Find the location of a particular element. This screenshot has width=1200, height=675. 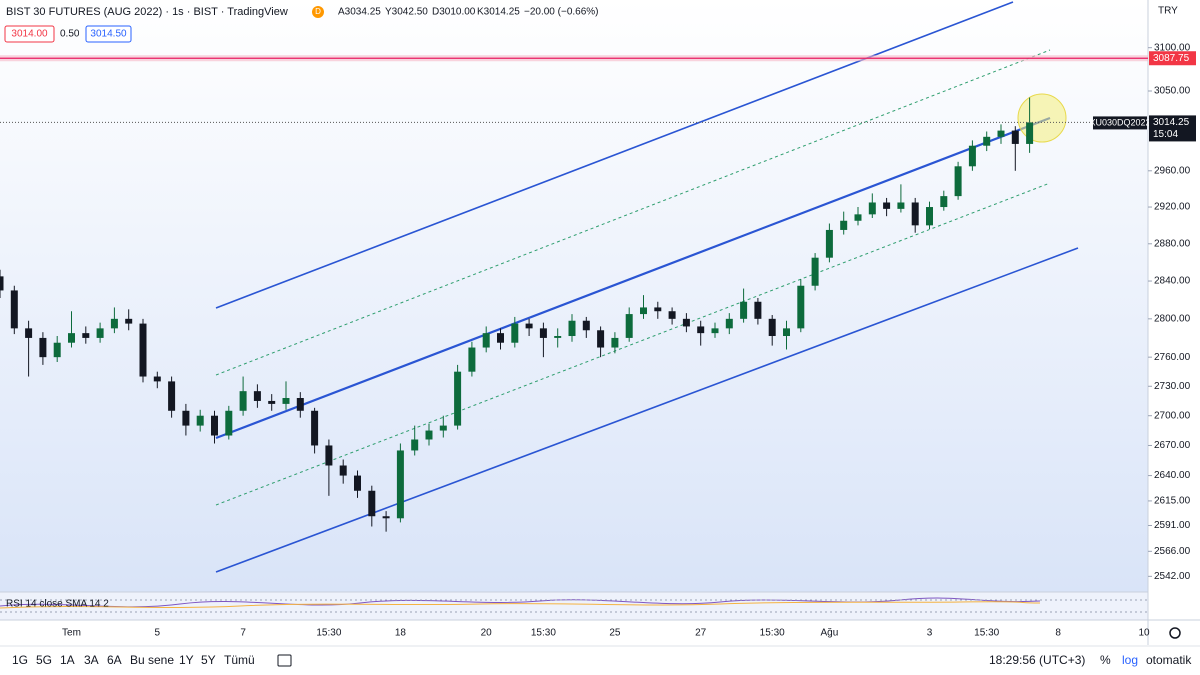

range-button: 1G is located at coordinates (20, 660).